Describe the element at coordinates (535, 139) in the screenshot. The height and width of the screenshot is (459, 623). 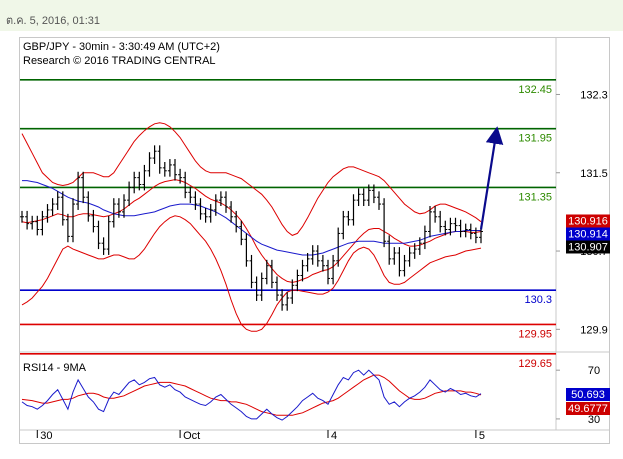
I see `level-label: 131.95` at that location.